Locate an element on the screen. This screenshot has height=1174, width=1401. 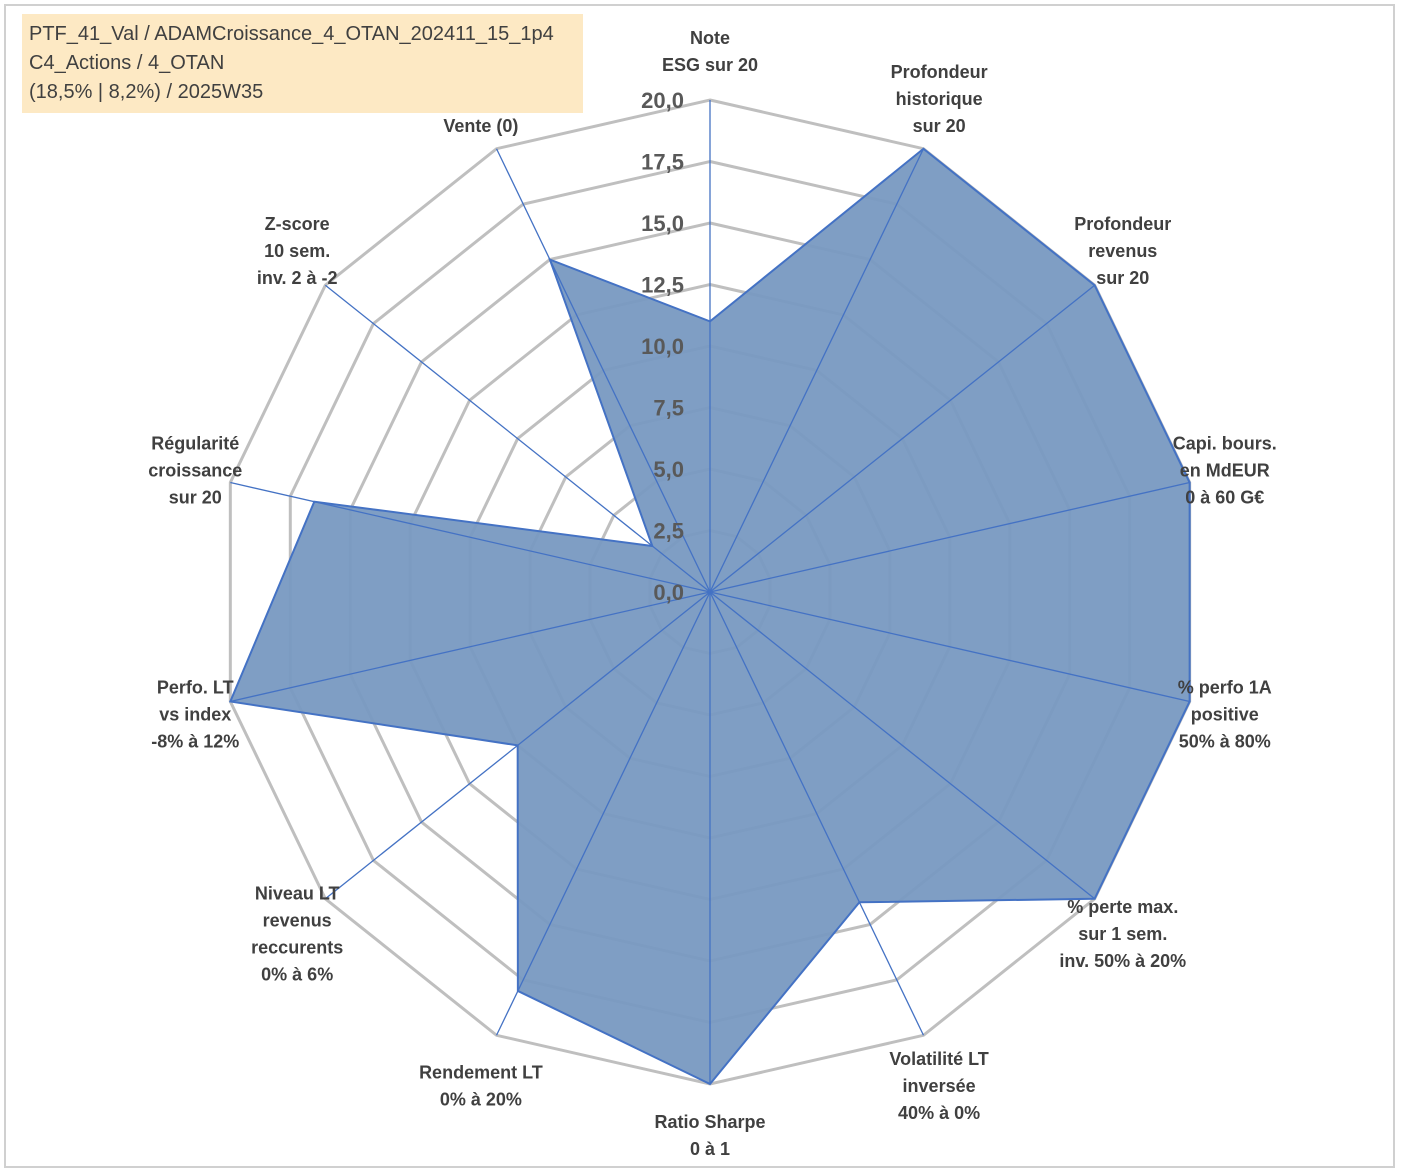
axis-label: inv. 50% à 20% is located at coordinates (1122, 961).